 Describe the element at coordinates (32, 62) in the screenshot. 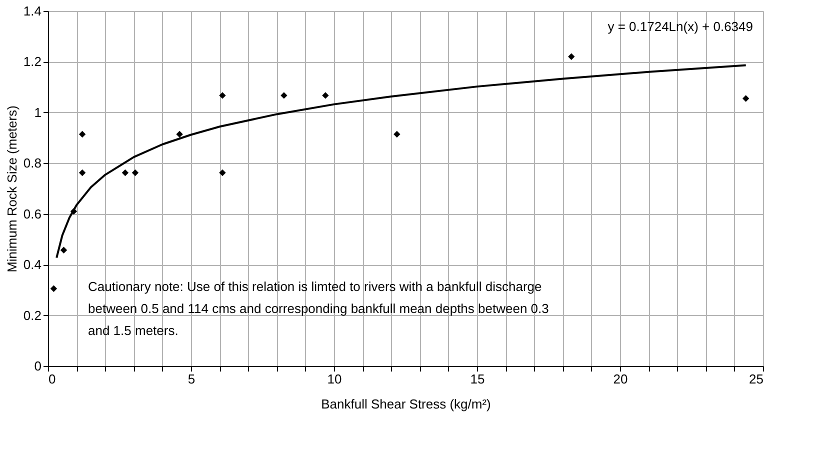

I see `y-tick-label: 1.2` at that location.